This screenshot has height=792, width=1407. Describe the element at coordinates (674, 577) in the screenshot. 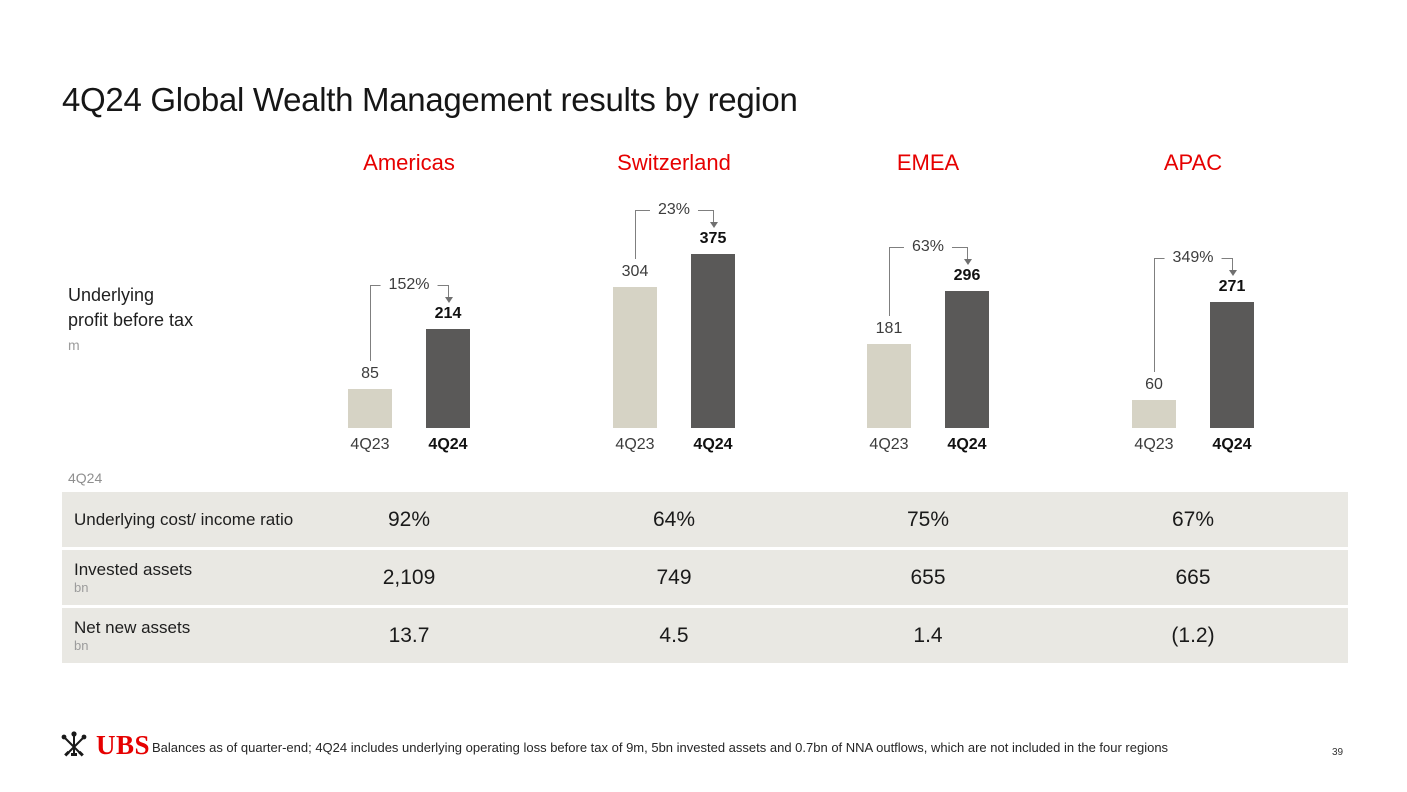

I see `cell-switzerland: 749` at that location.